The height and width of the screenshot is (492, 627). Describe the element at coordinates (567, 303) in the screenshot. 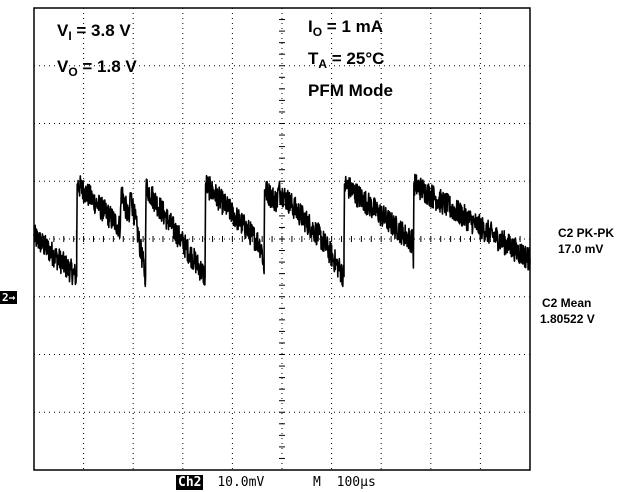

I see `mean-label: C2 Mean` at that location.